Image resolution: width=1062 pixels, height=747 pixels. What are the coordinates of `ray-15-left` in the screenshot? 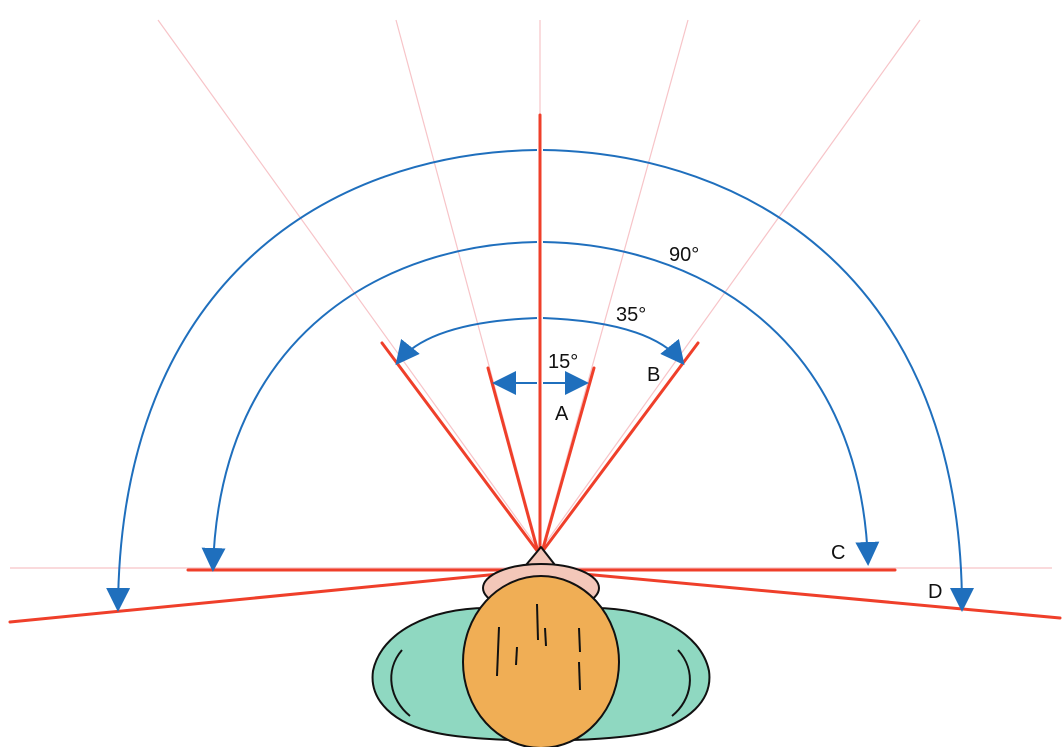 It's located at (513, 460).